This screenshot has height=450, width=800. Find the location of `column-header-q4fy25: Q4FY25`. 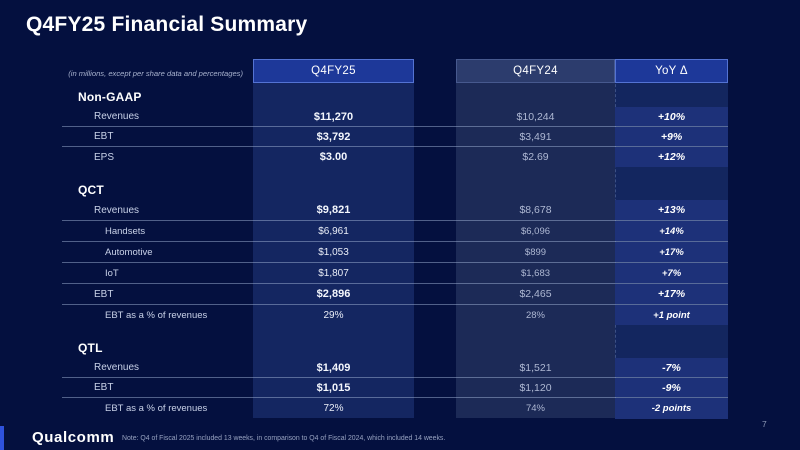

column-header-q4fy25: Q4FY25 is located at coordinates (333, 71).